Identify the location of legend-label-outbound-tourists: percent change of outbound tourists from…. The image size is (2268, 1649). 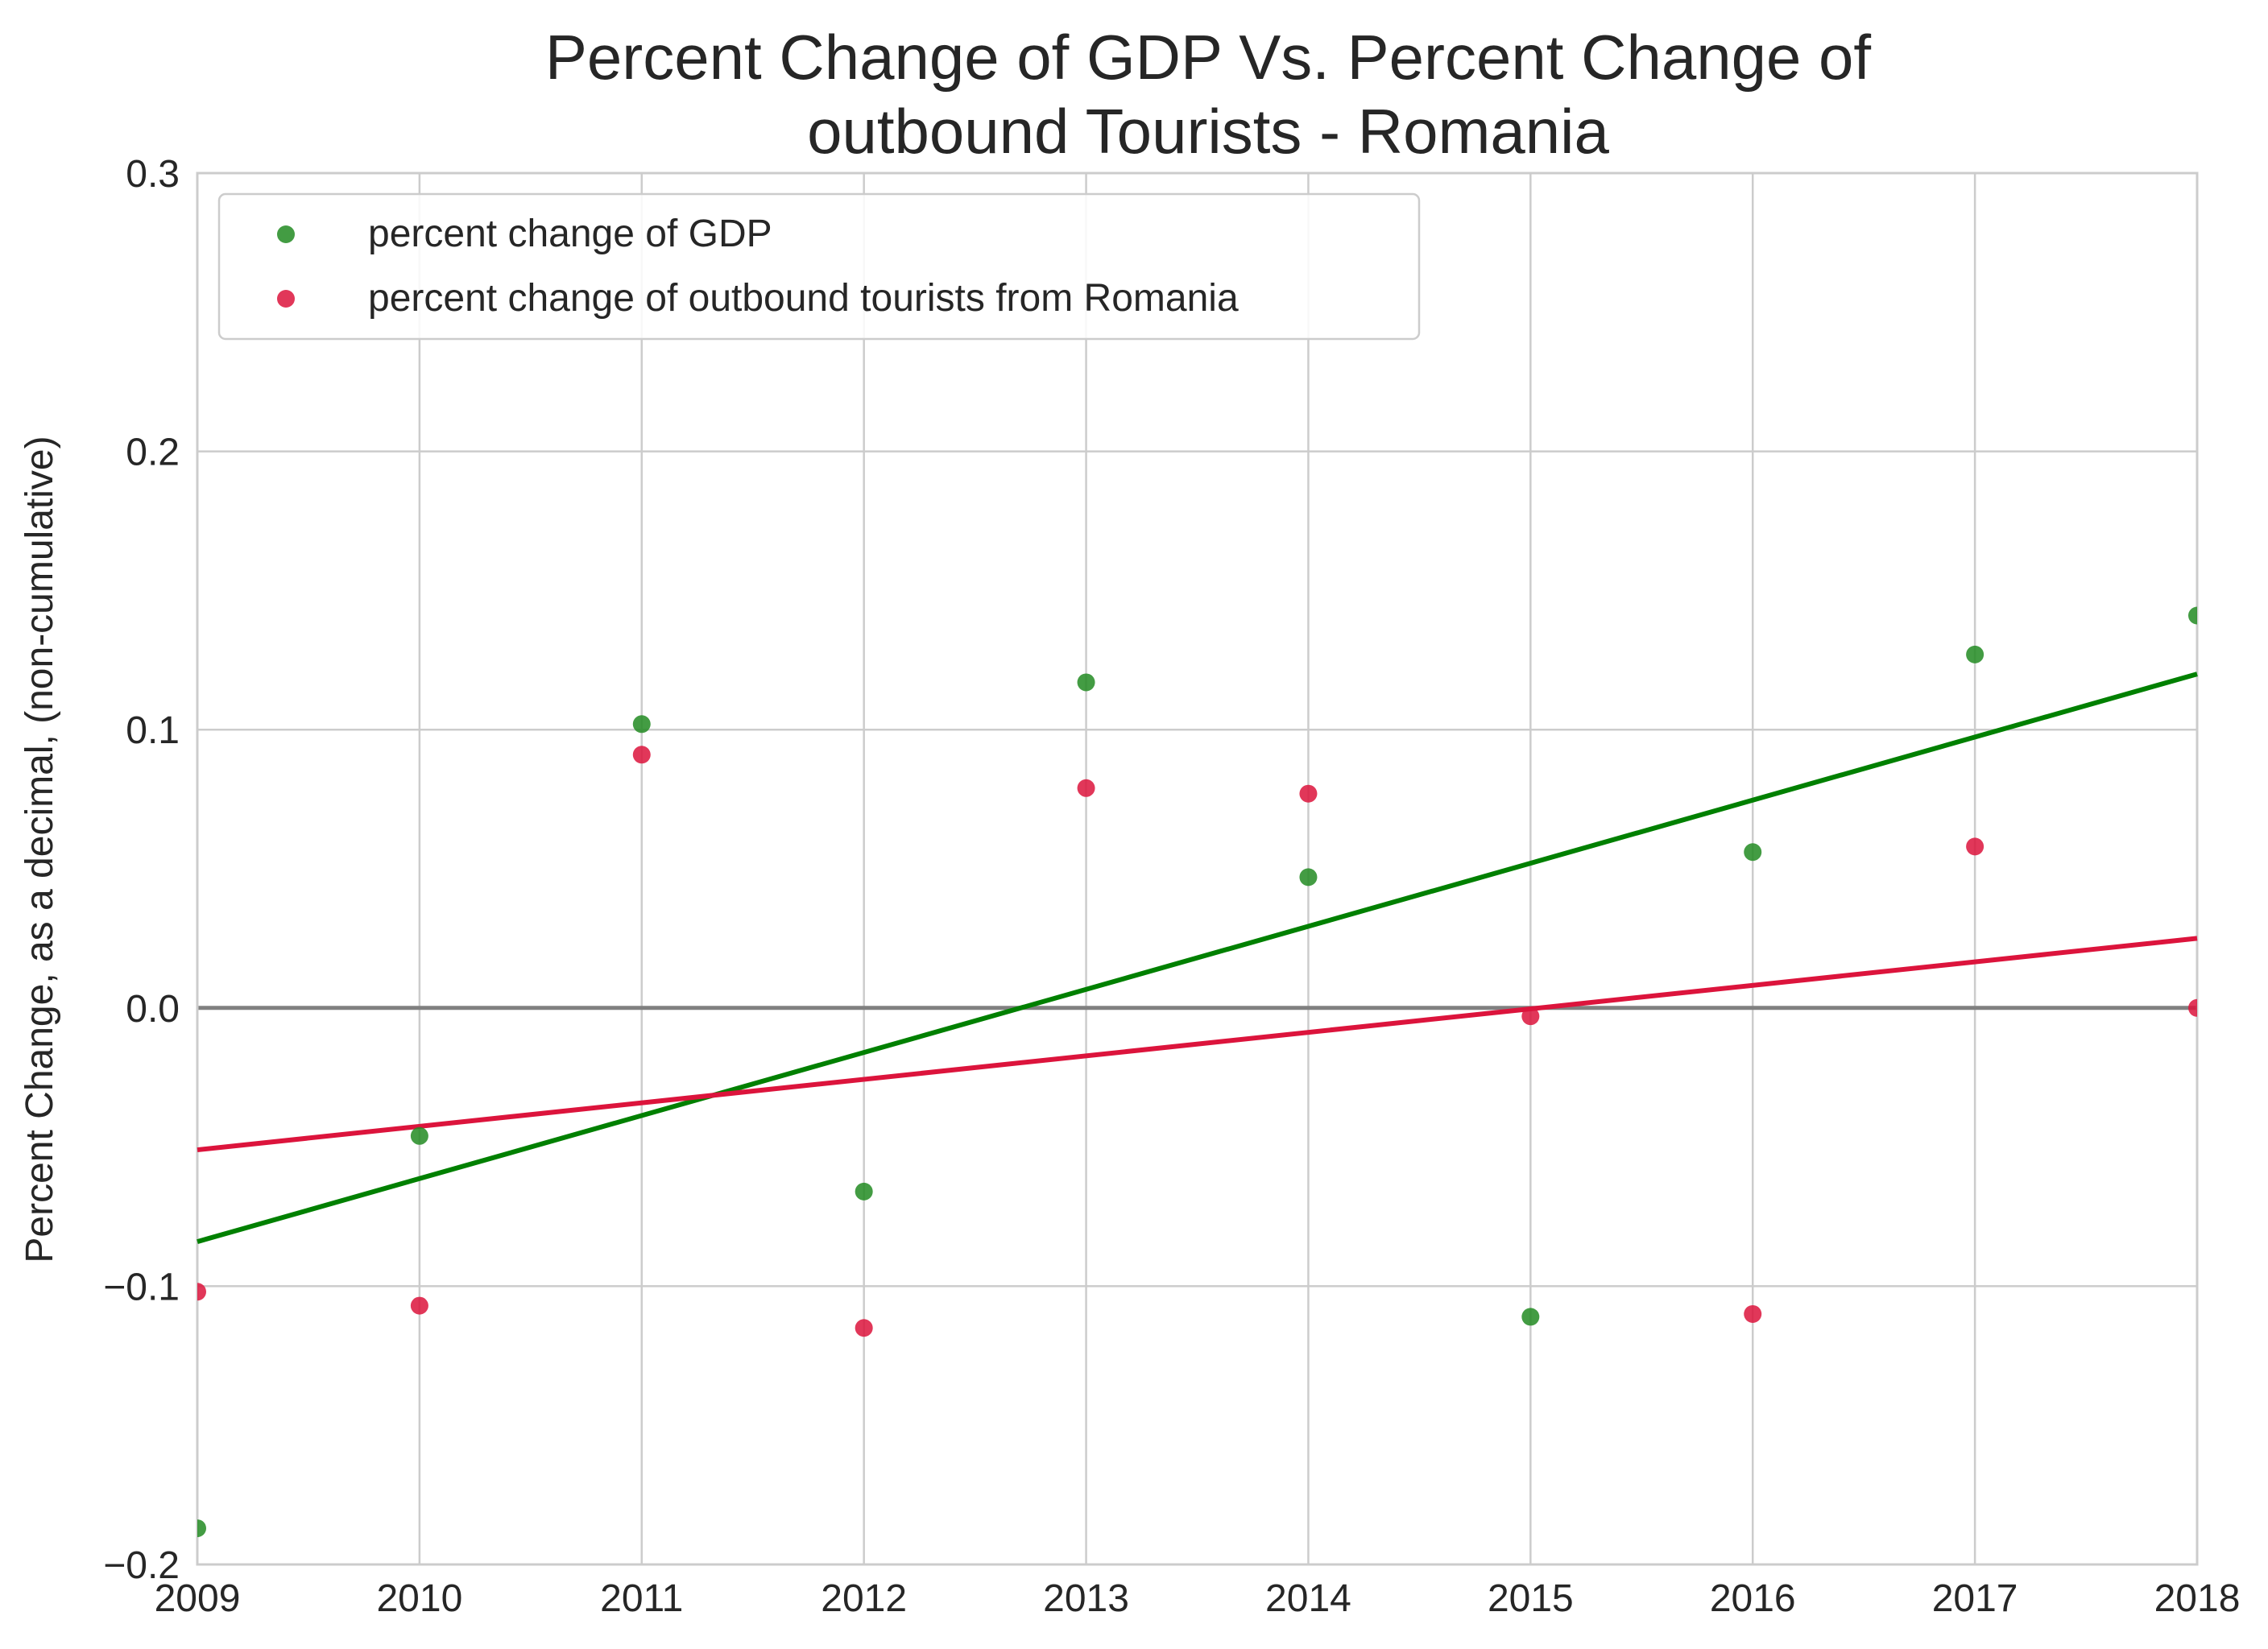
(803, 298).